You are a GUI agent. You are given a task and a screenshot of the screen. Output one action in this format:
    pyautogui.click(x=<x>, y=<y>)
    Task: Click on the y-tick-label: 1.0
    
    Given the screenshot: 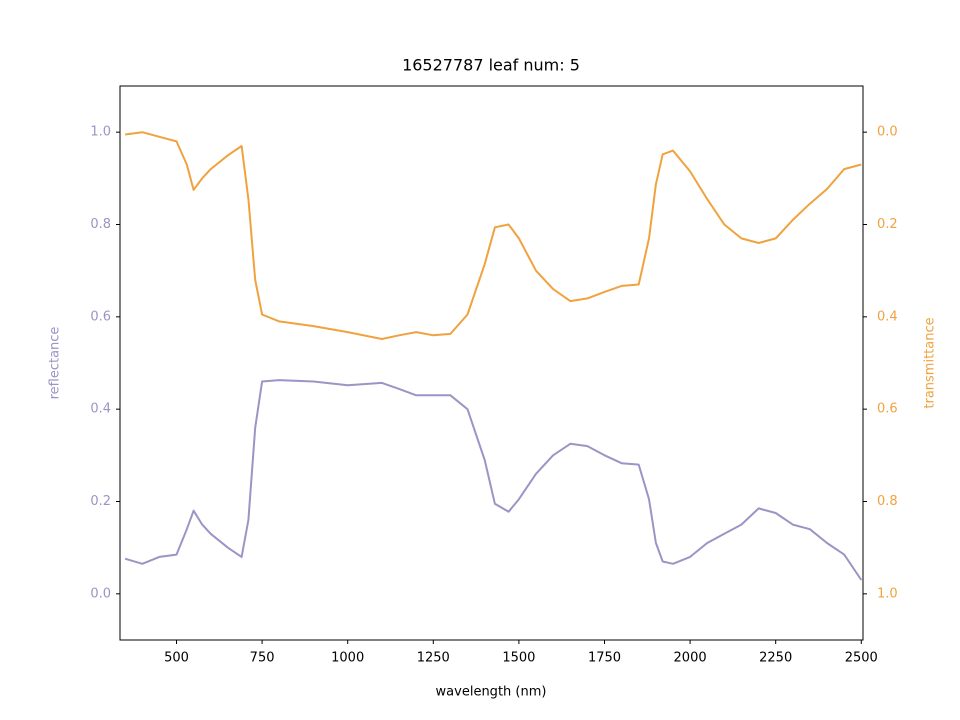 What is the action you would take?
    pyautogui.click(x=100, y=132)
    